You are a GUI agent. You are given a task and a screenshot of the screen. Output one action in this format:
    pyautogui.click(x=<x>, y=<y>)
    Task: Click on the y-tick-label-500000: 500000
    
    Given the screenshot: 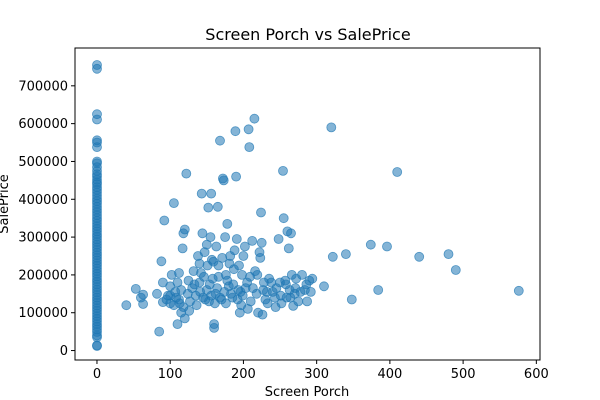 What is the action you would take?
    pyautogui.click(x=43, y=162)
    